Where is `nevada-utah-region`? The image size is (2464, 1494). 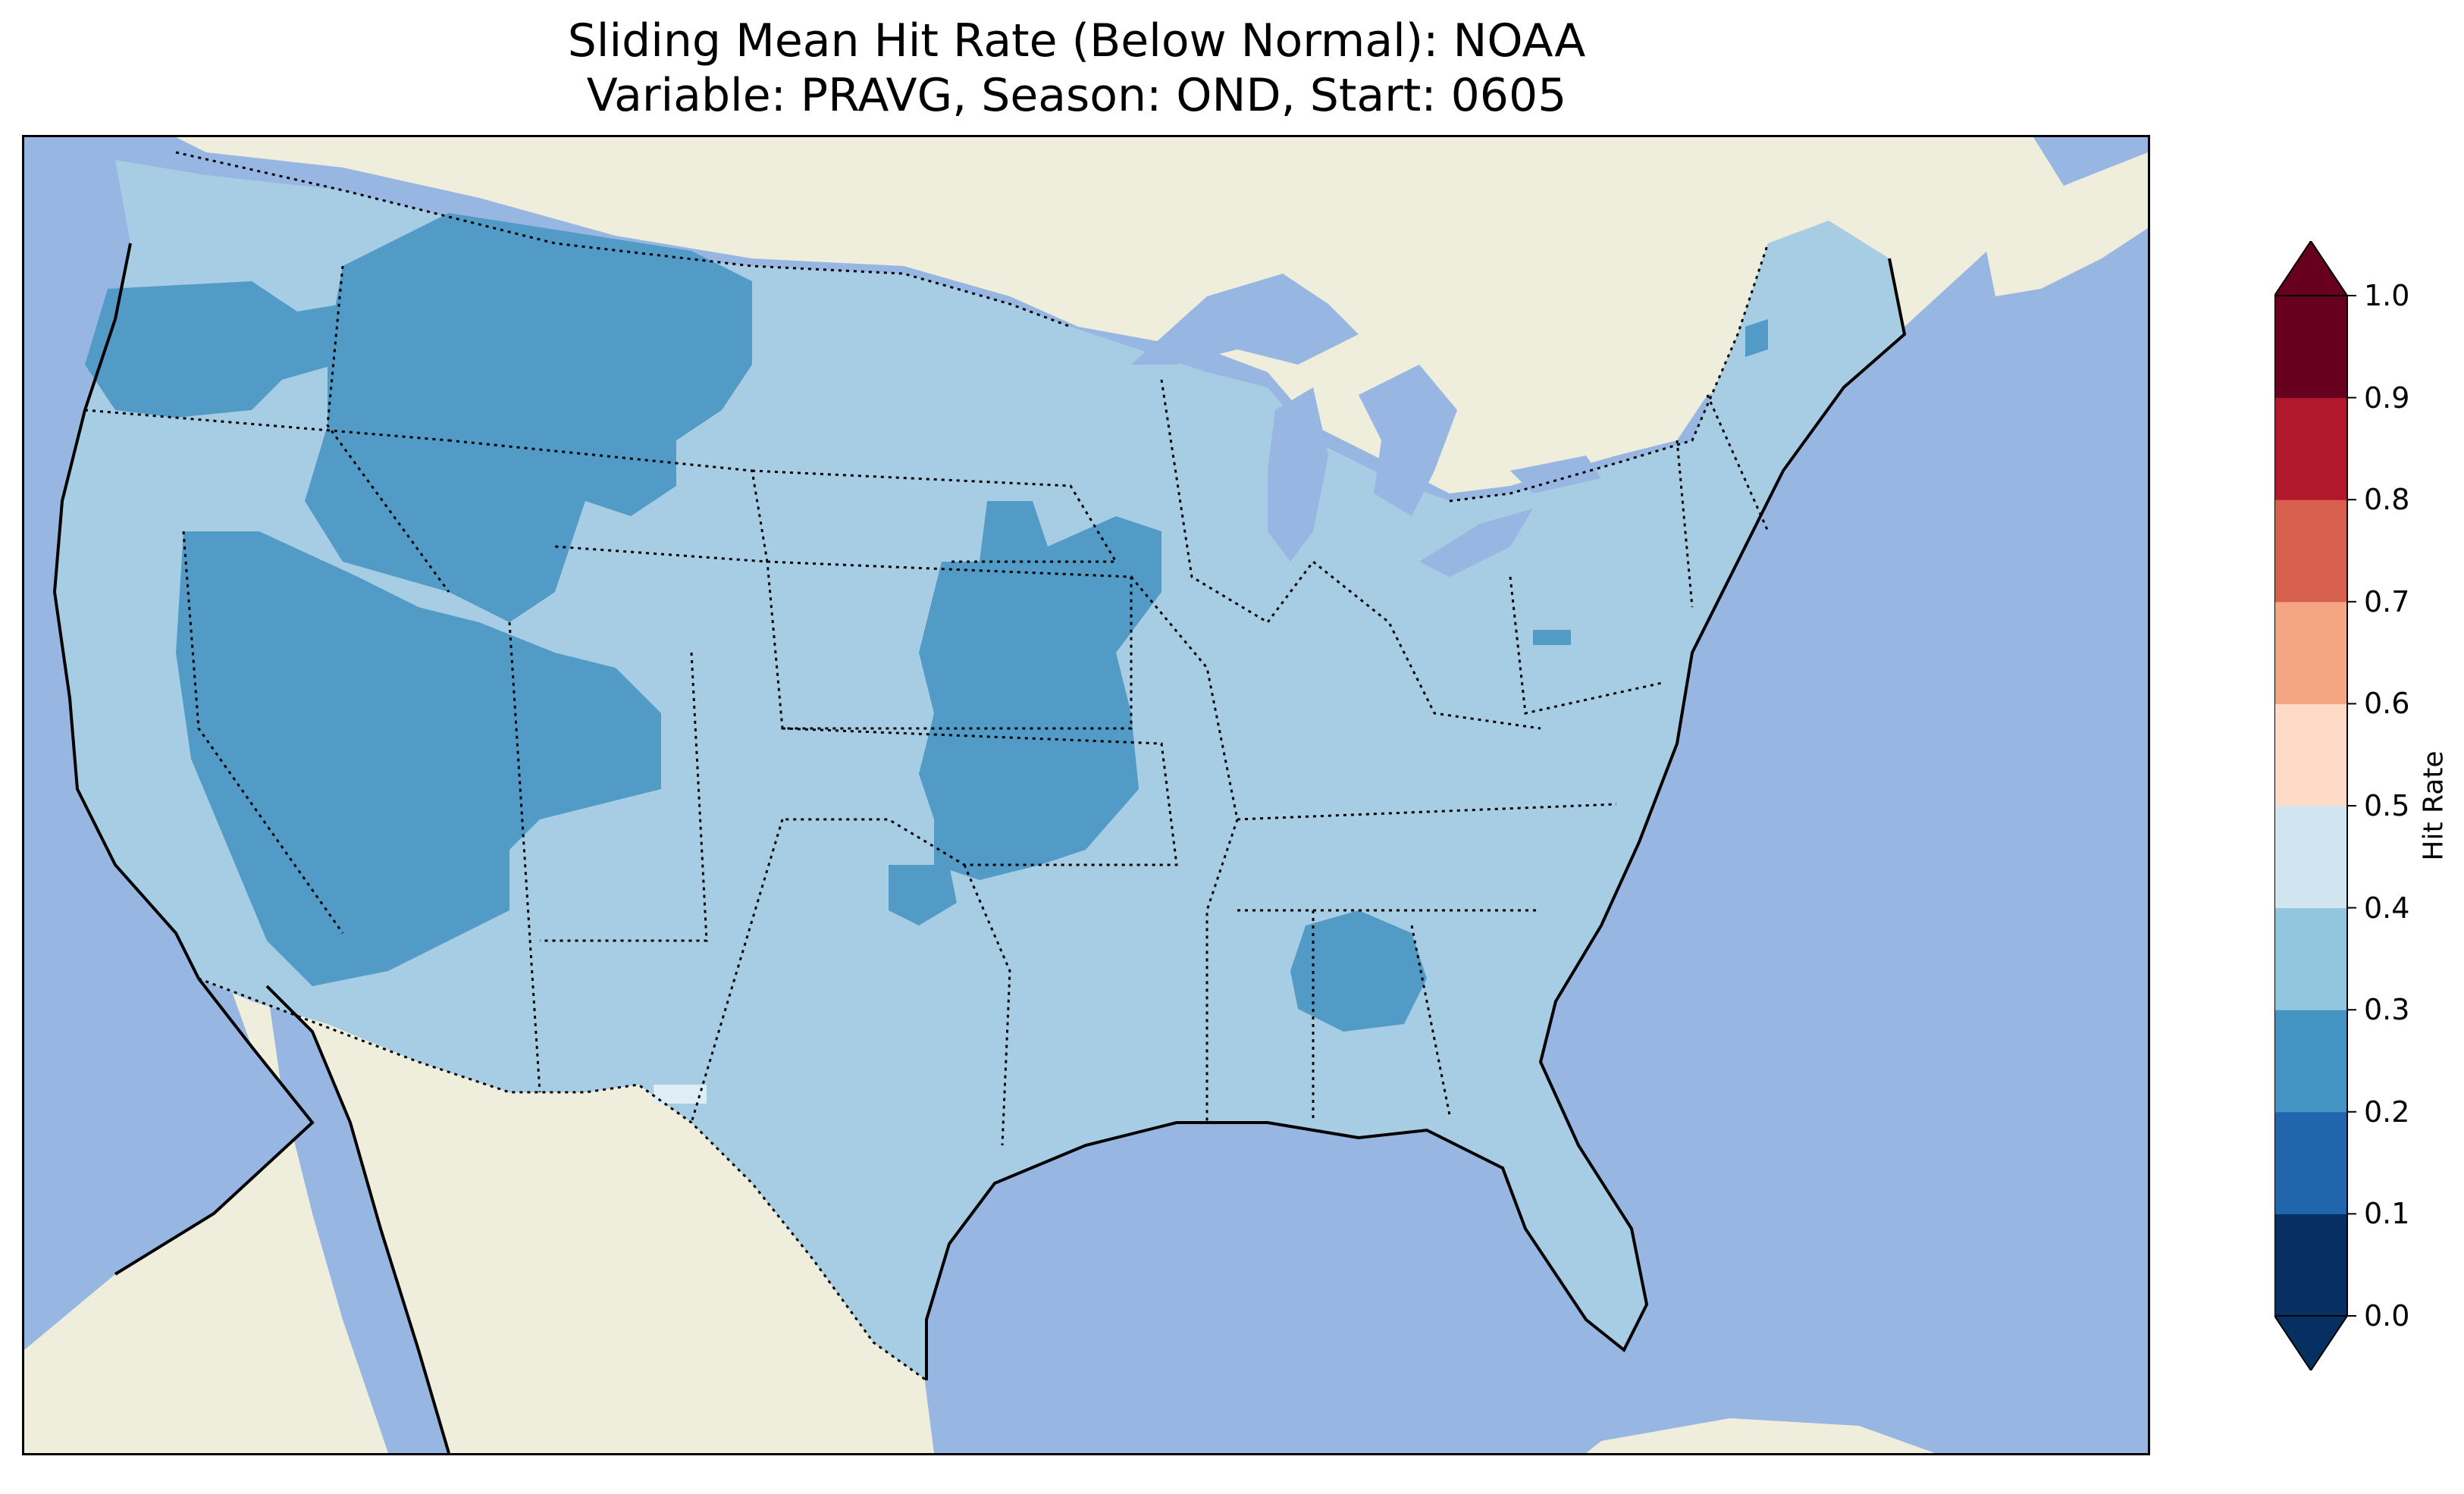
nevada-utah-region is located at coordinates (418, 758).